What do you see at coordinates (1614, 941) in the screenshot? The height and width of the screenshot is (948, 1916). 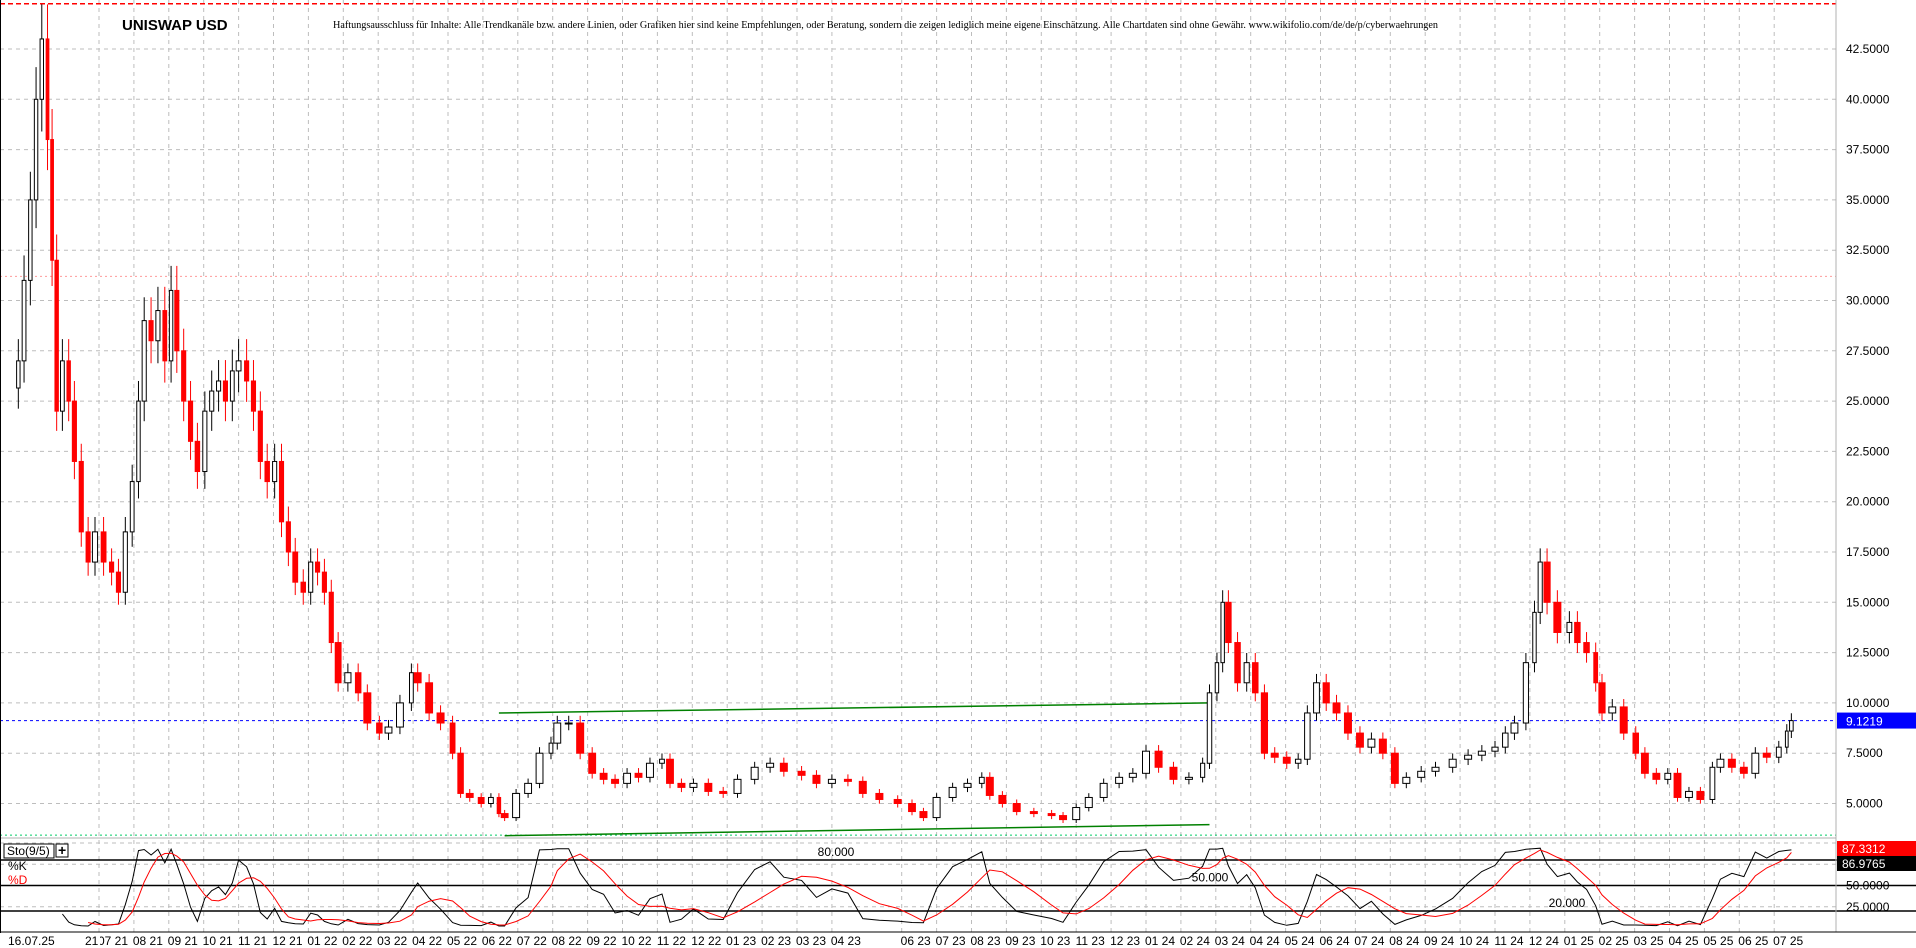 I see `date-tick-label: 02 25` at bounding box center [1614, 941].